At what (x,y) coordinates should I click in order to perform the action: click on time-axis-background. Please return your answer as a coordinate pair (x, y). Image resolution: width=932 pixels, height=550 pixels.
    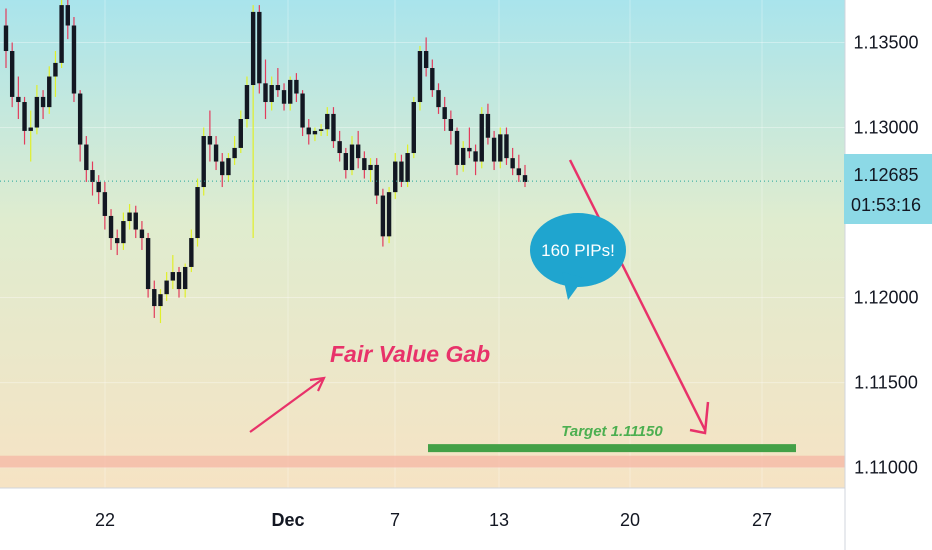
    Looking at the image, I should click on (466, 519).